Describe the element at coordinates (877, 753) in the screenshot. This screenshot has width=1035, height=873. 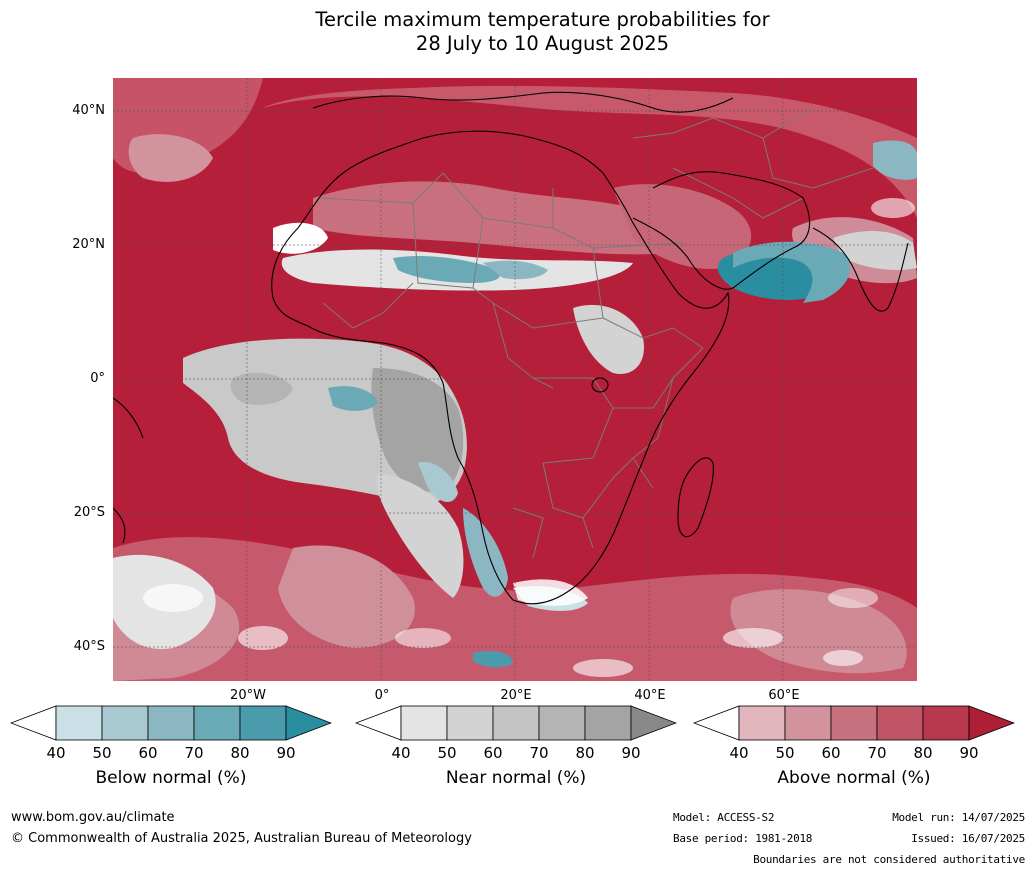
I see `above-tick-70: 70` at that location.